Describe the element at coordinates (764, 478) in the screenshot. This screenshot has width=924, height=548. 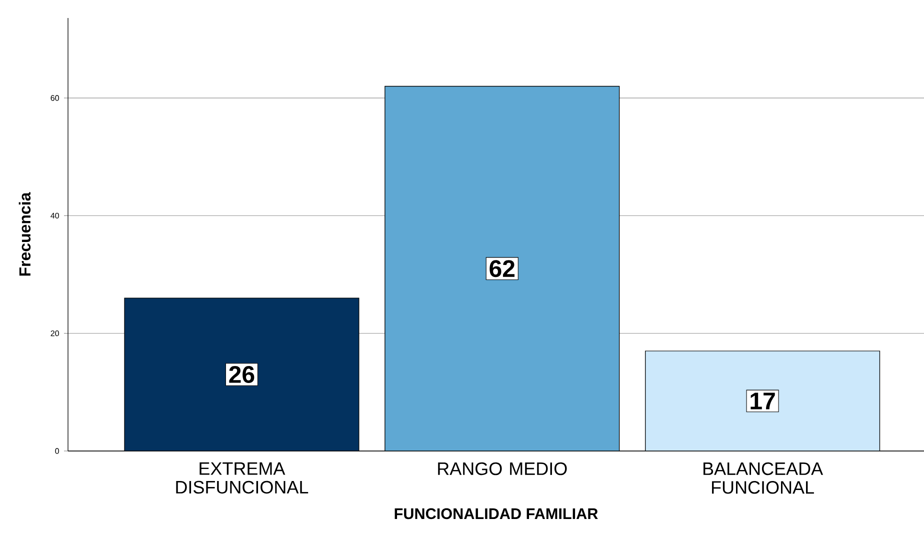
I see `x-tick-label: BALANCEADA FUNCIONAL` at that location.